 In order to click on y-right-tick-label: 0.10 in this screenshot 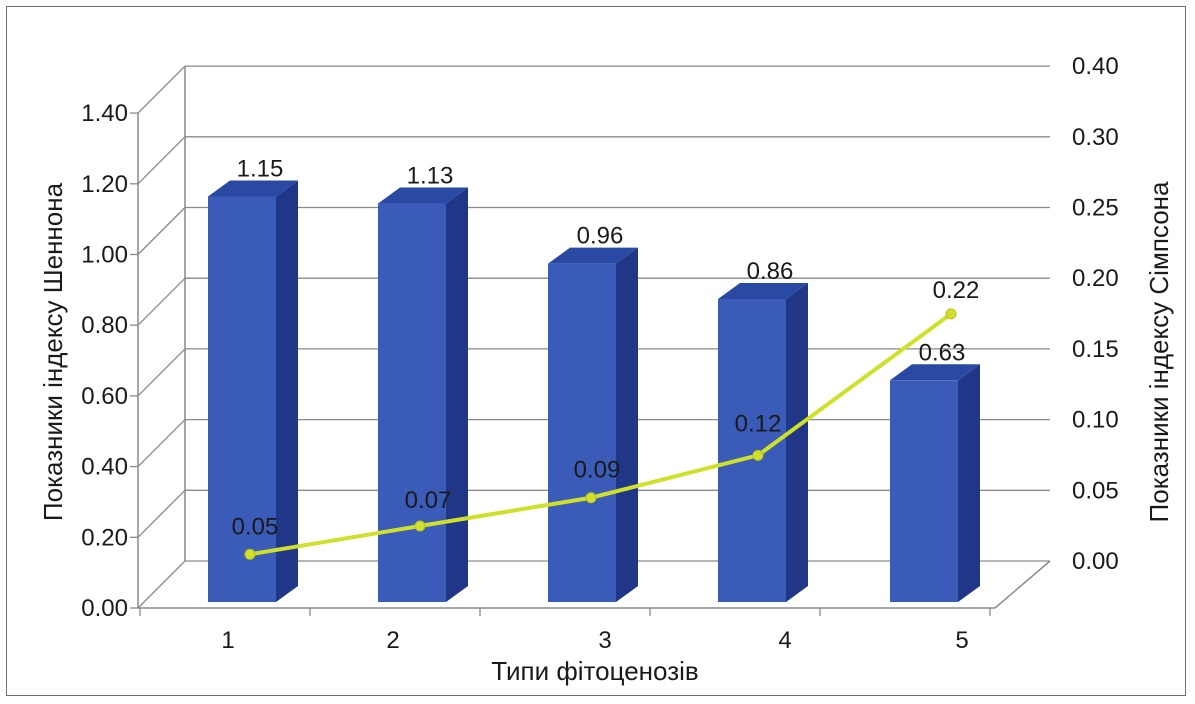, I will do `click(1095, 420)`.